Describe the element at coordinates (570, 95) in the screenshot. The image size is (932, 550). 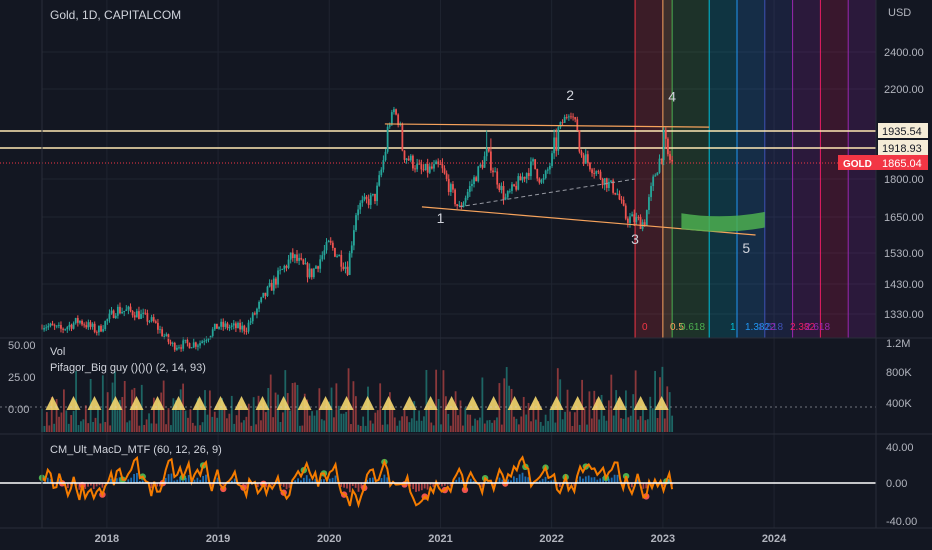
I see `wave-label-2: 2` at that location.